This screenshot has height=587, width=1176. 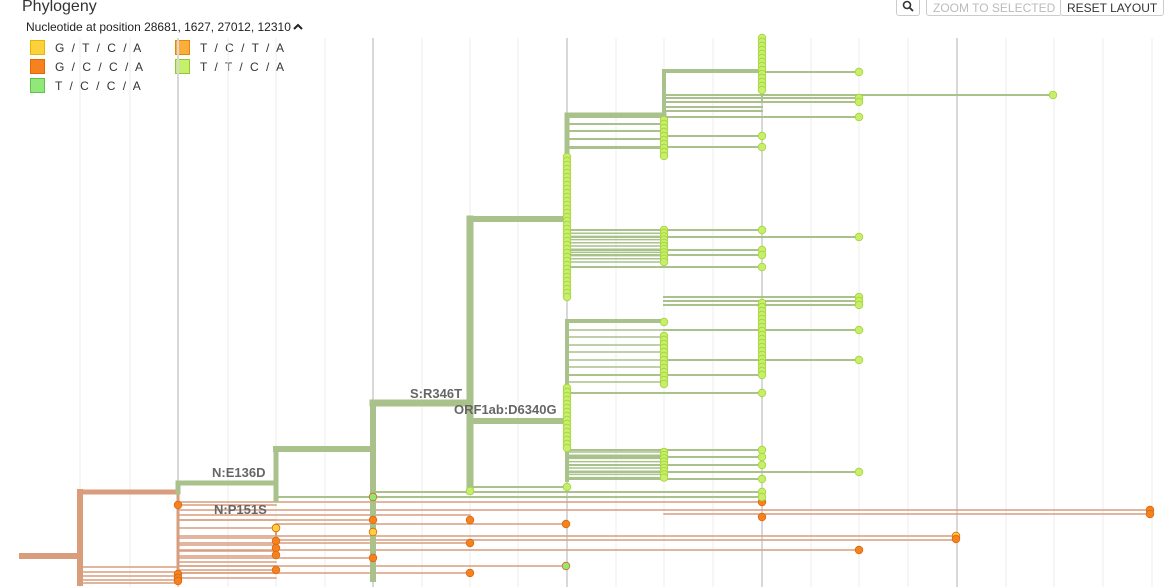 I want to click on magnifier-icon, so click(x=908, y=6).